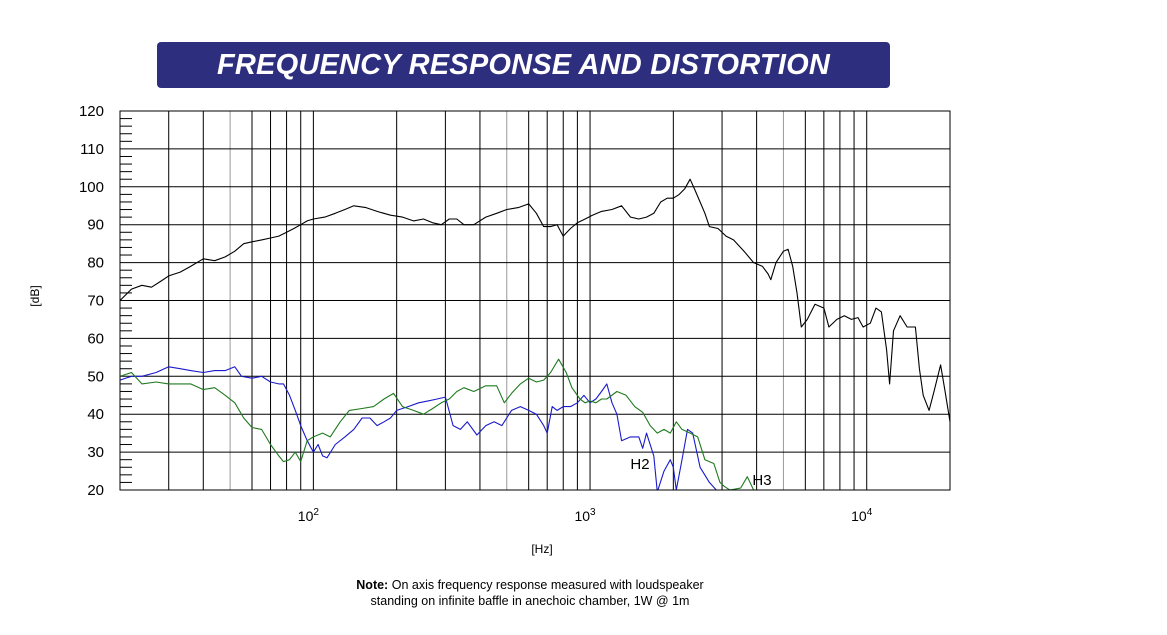 Image resolution: width=1167 pixels, height=635 pixels. What do you see at coordinates (95, 376) in the screenshot?
I see `y-tick-label: 50` at bounding box center [95, 376].